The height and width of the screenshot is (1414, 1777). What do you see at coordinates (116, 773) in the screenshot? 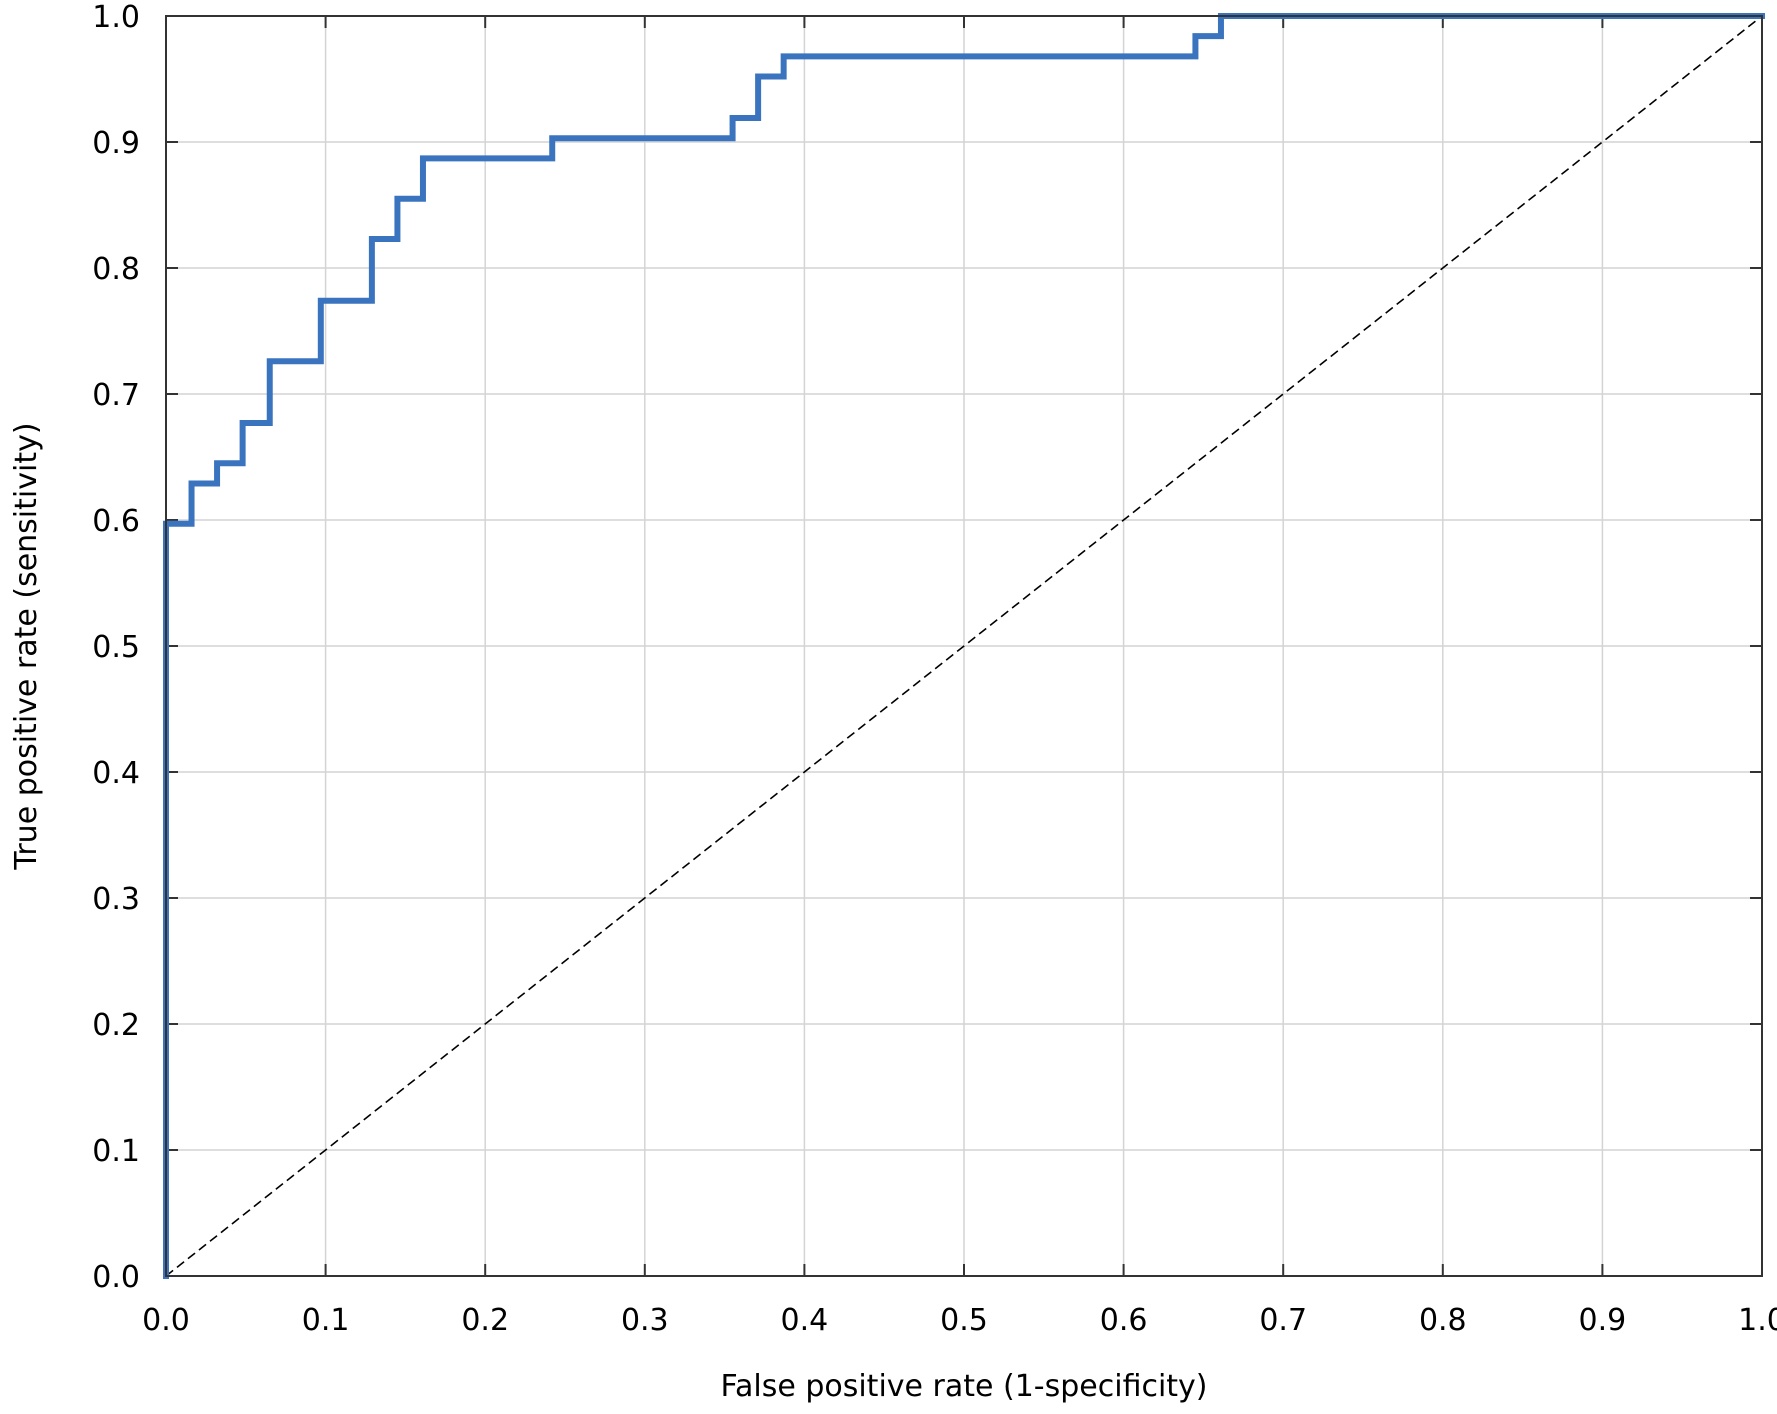
I see `y-tick-label: 0.4` at bounding box center [116, 773].